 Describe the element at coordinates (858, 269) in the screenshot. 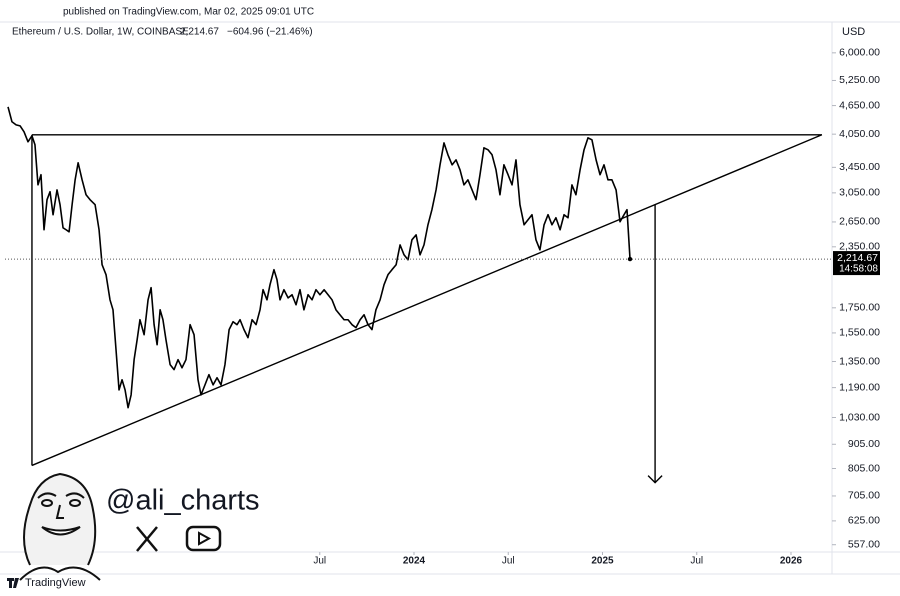

I see `price-badge-countdown: 14:58:08` at that location.